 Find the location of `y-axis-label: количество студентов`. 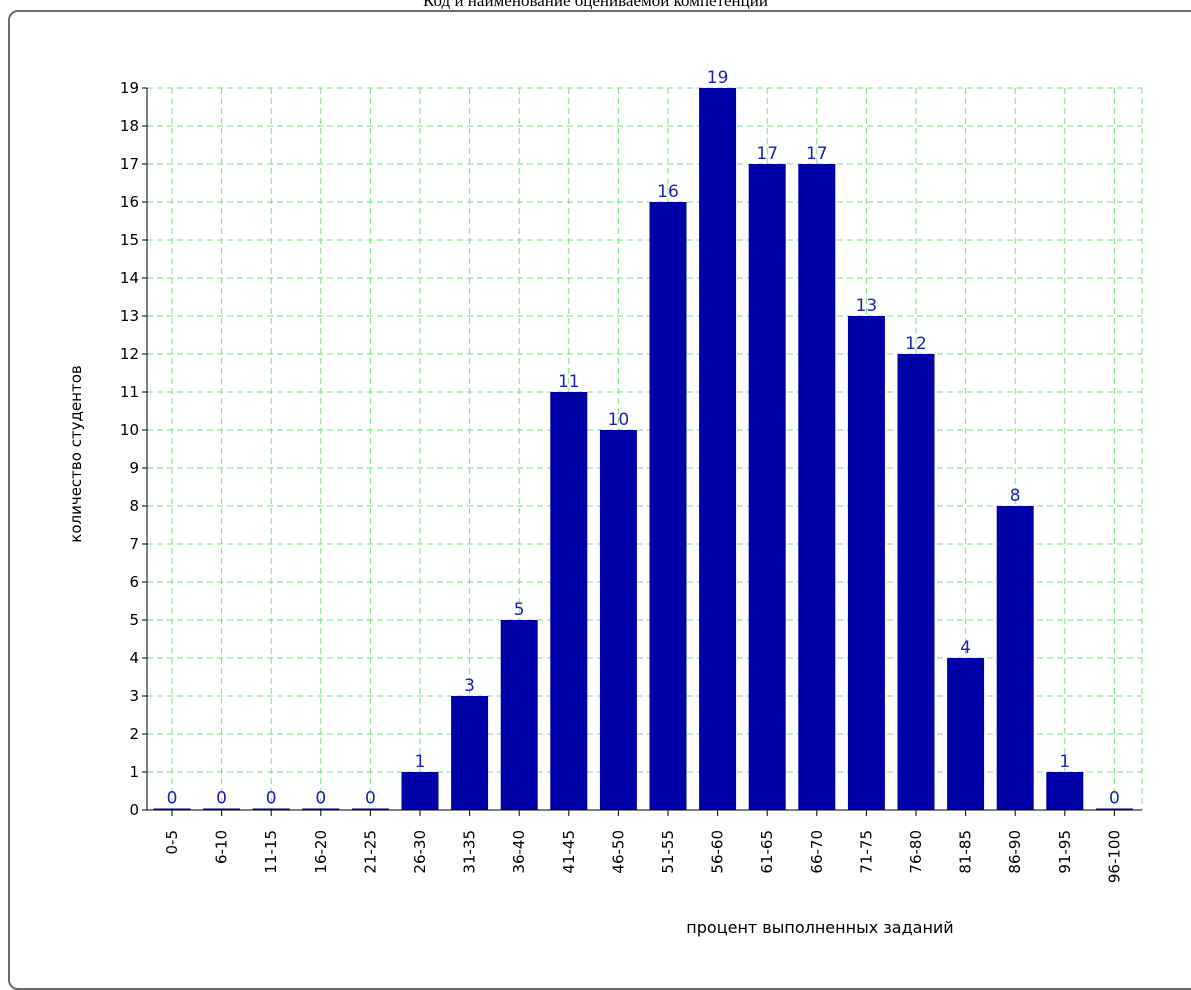

y-axis-label: количество студентов is located at coordinates (76, 454).